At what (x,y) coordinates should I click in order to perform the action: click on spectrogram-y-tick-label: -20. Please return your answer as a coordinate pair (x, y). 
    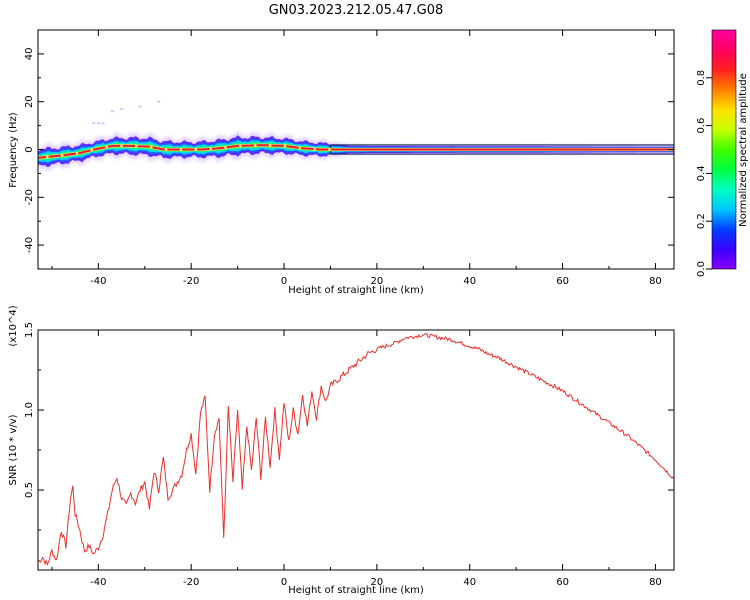
    Looking at the image, I should click on (29, 197).